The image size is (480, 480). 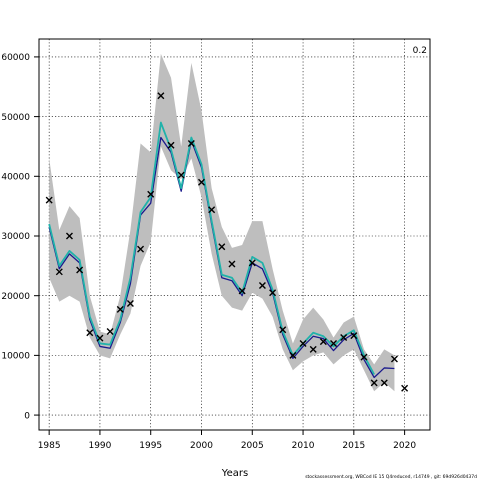 I want to click on x-tick-label: 2015, so click(x=353, y=446).